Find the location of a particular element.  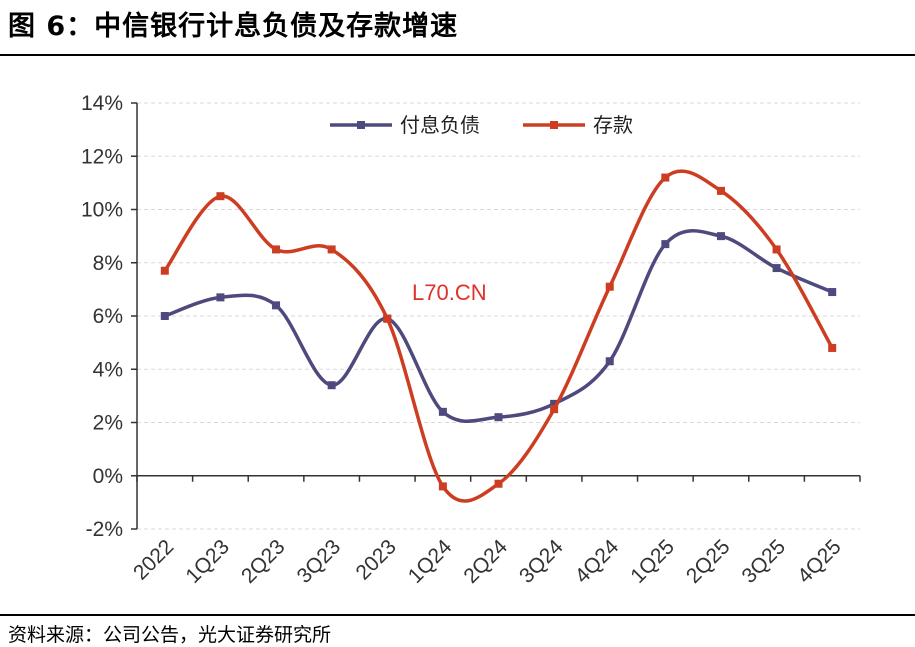

x-category-label: 2022 is located at coordinates (153, 559).